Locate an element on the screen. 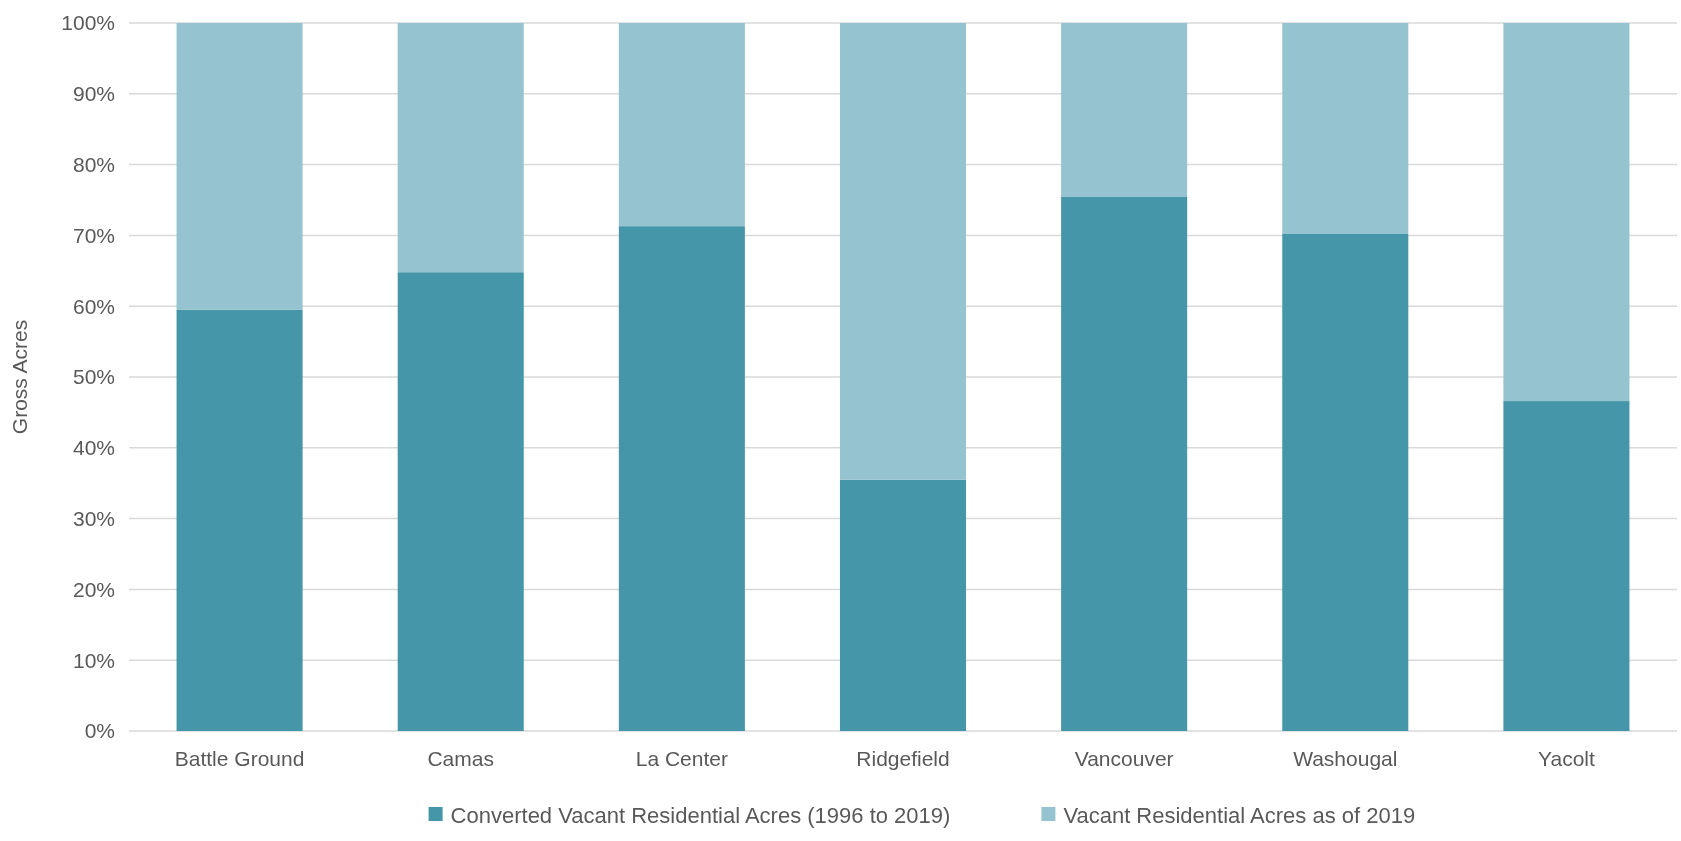 The image size is (1681, 841). x-tick-label: La Center is located at coordinates (681, 758).